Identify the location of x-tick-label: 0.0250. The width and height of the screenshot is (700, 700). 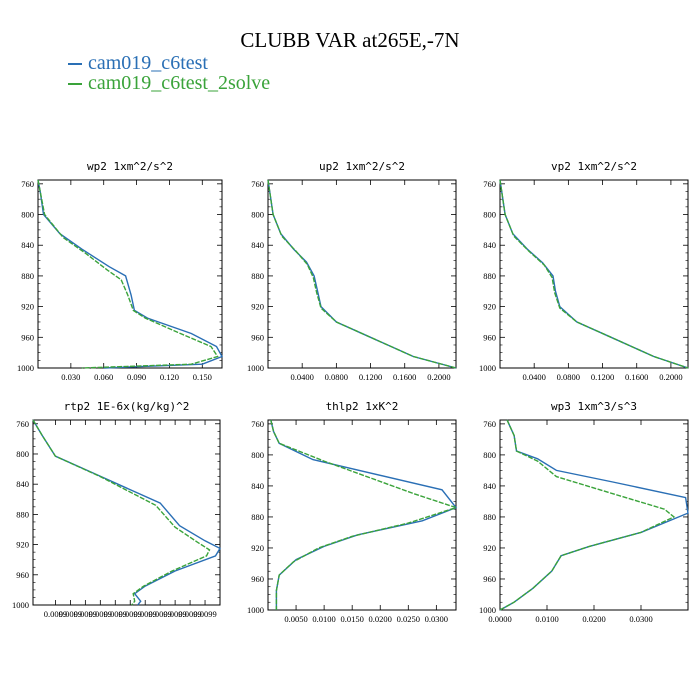
(408, 619).